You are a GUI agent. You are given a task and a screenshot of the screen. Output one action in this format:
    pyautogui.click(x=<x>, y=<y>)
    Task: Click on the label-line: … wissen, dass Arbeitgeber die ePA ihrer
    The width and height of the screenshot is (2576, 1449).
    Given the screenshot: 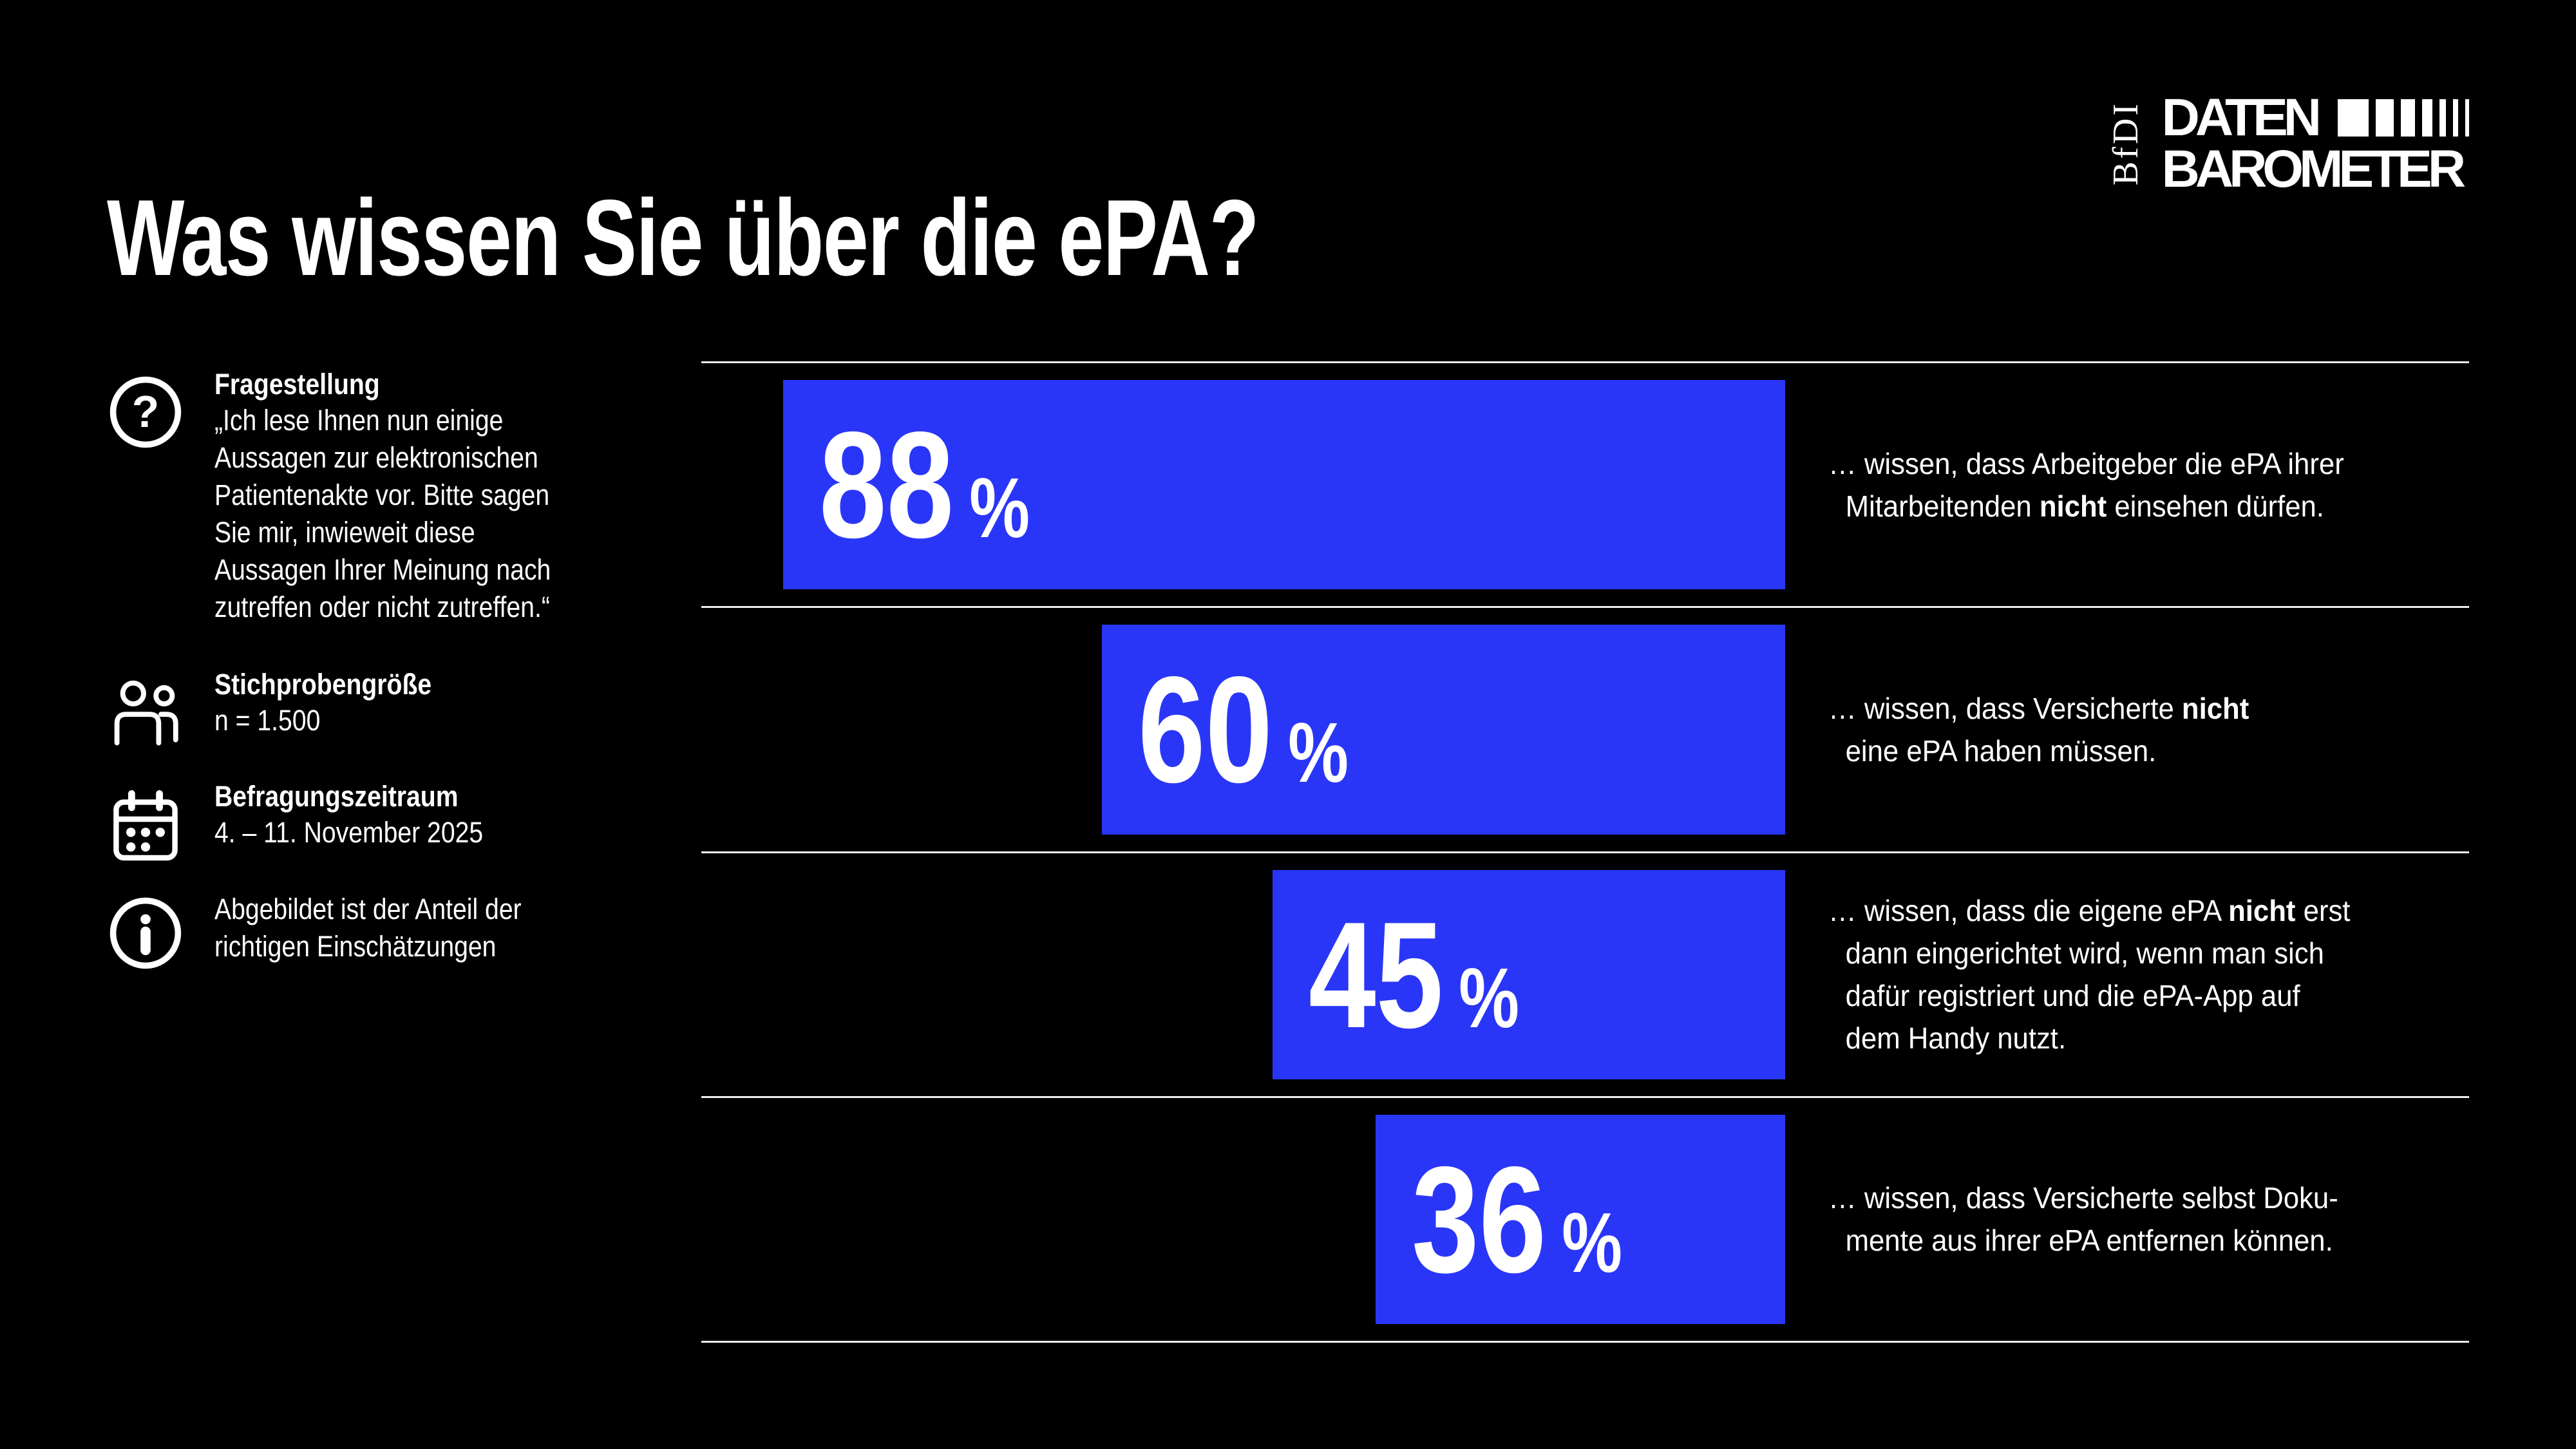 What is the action you would take?
    pyautogui.click(x=2086, y=463)
    